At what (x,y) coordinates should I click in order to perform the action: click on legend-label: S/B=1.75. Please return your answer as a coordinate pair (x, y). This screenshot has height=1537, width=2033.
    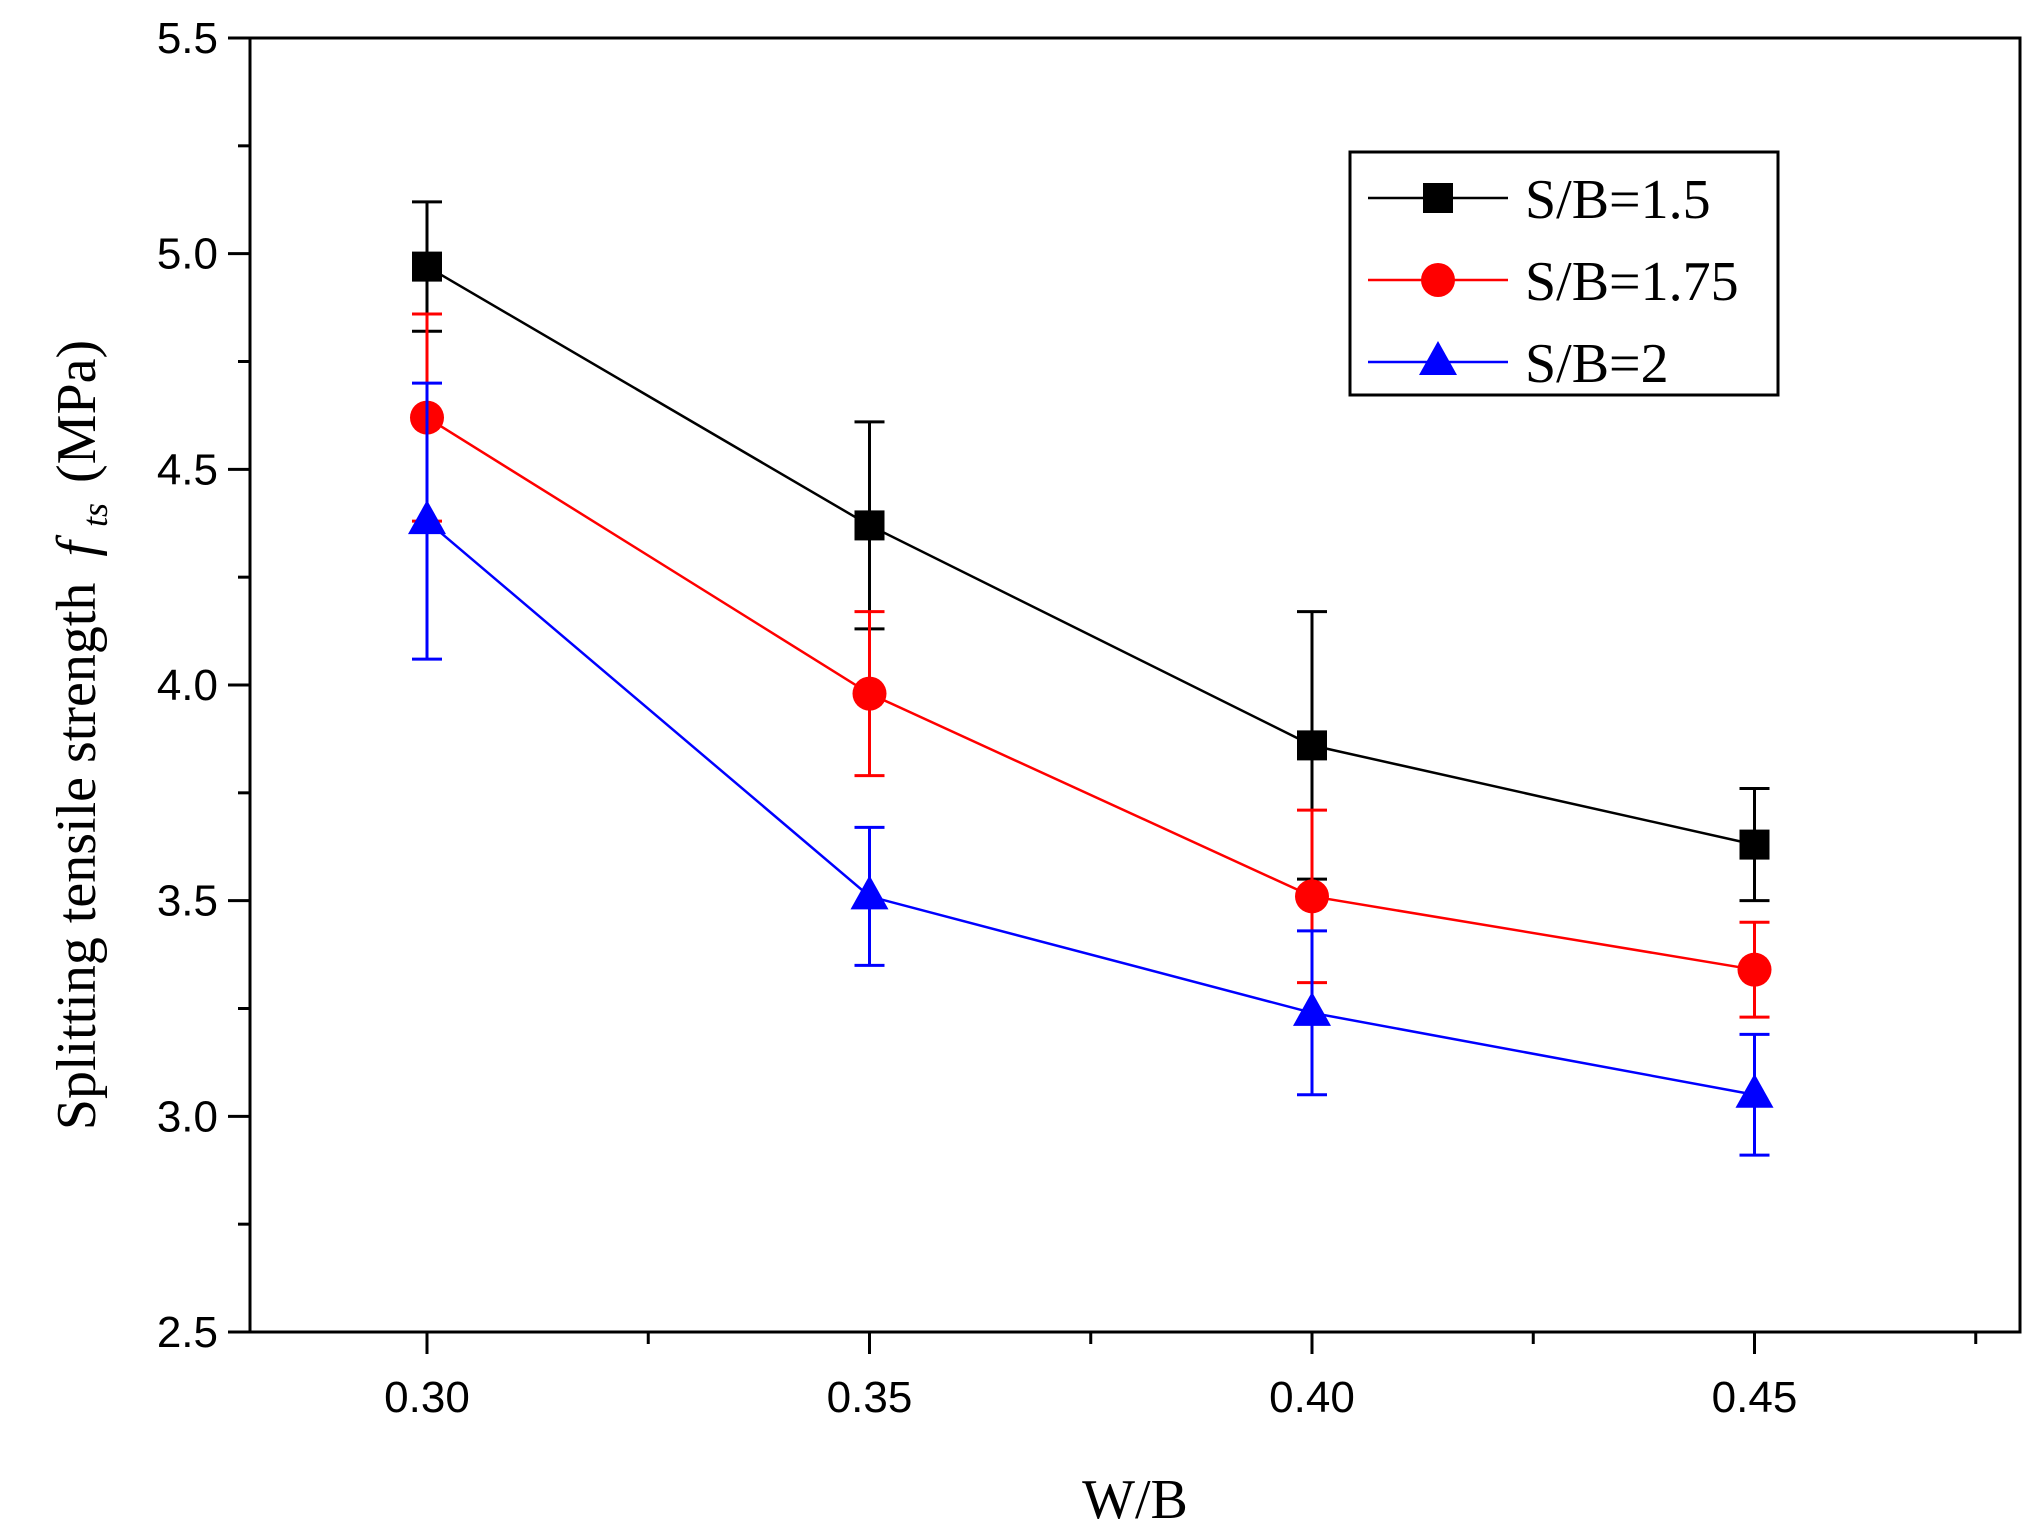
    Looking at the image, I should click on (1632, 282).